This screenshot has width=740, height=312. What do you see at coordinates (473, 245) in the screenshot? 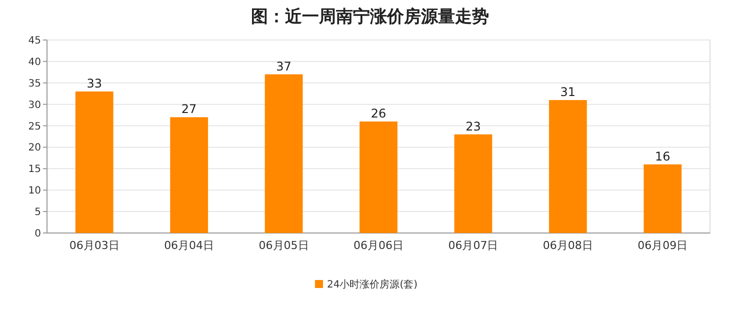
I see `x-tick-label: 06月07日` at bounding box center [473, 245].